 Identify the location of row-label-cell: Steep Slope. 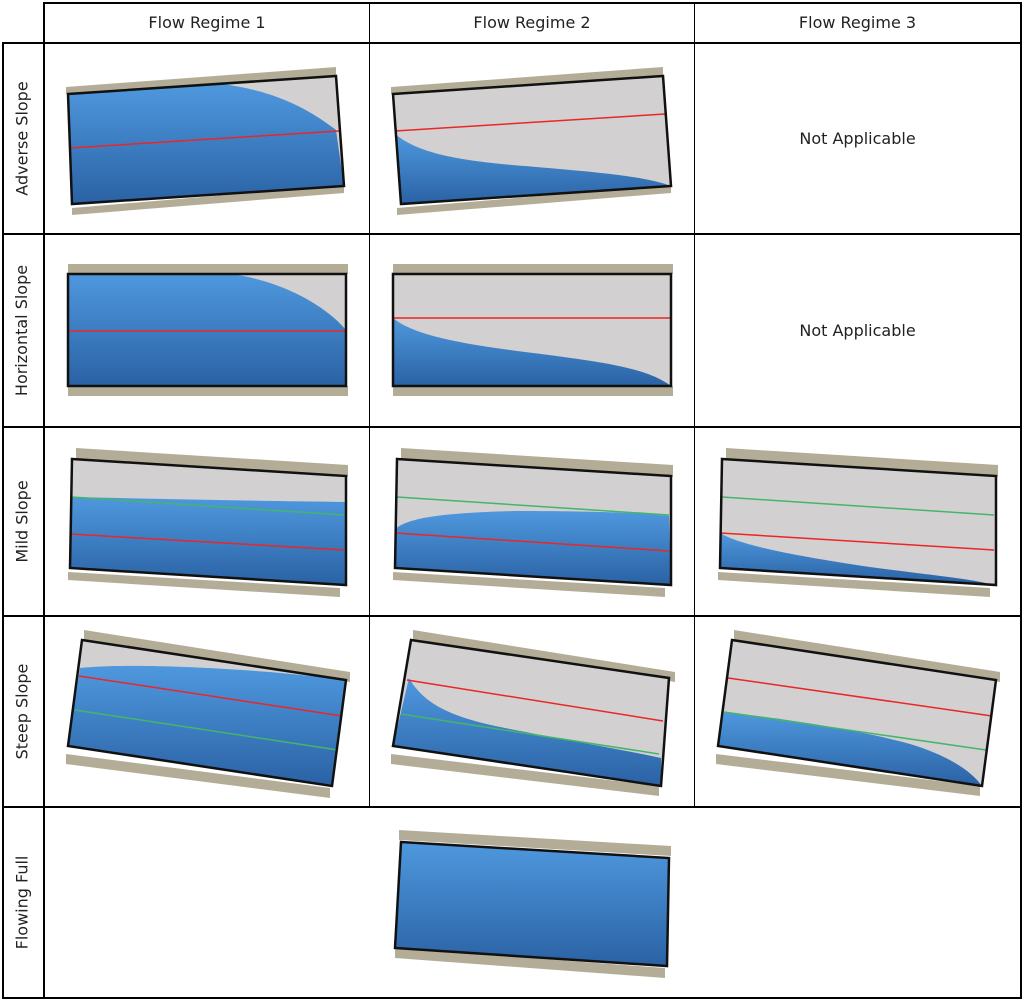
(22, 711).